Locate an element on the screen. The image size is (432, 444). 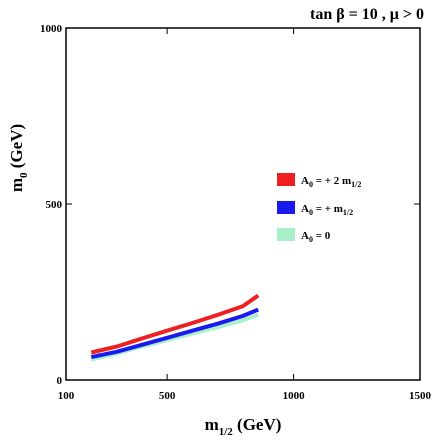
x-tick-label: 100 is located at coordinates (66, 396).